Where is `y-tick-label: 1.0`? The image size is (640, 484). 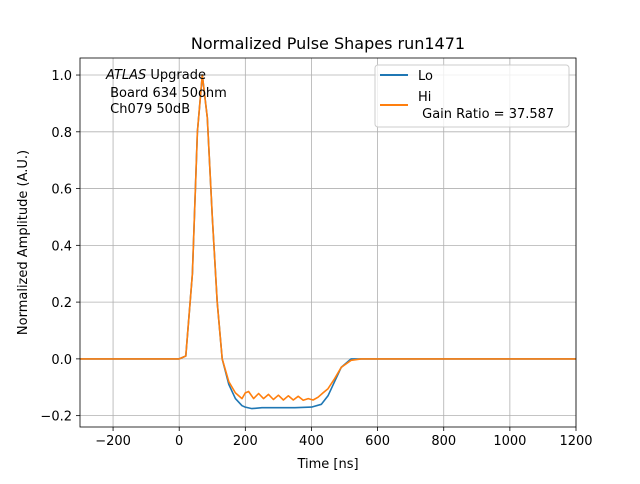 y-tick-label: 1.0 is located at coordinates (61, 76).